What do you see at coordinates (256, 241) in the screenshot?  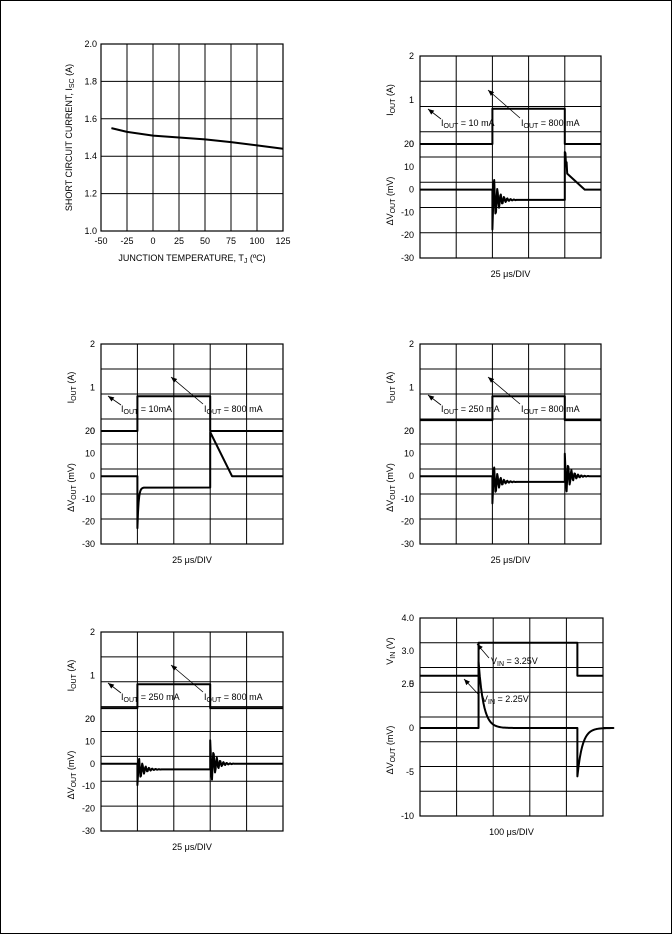 I see `isc-x-tick-label: 100` at bounding box center [256, 241].